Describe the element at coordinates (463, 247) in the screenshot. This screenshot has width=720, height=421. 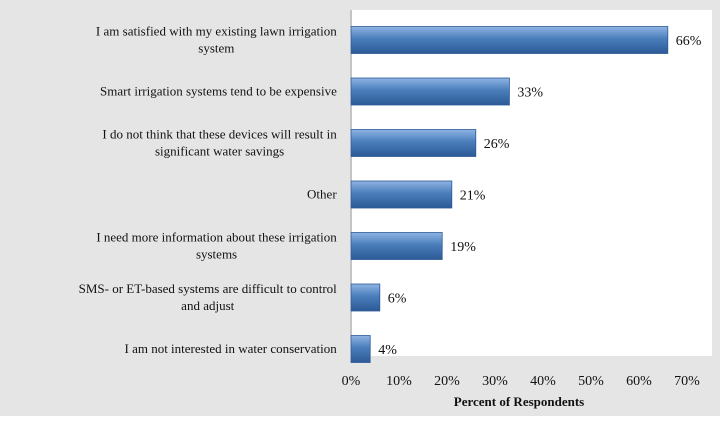
I see `data-label-5: 19%` at that location.